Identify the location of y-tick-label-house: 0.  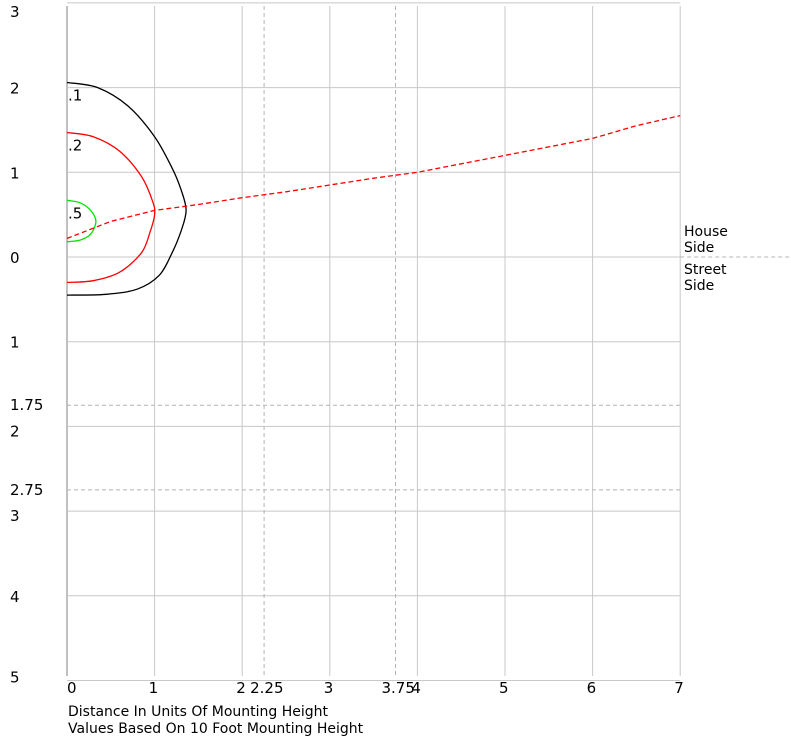
(15, 258).